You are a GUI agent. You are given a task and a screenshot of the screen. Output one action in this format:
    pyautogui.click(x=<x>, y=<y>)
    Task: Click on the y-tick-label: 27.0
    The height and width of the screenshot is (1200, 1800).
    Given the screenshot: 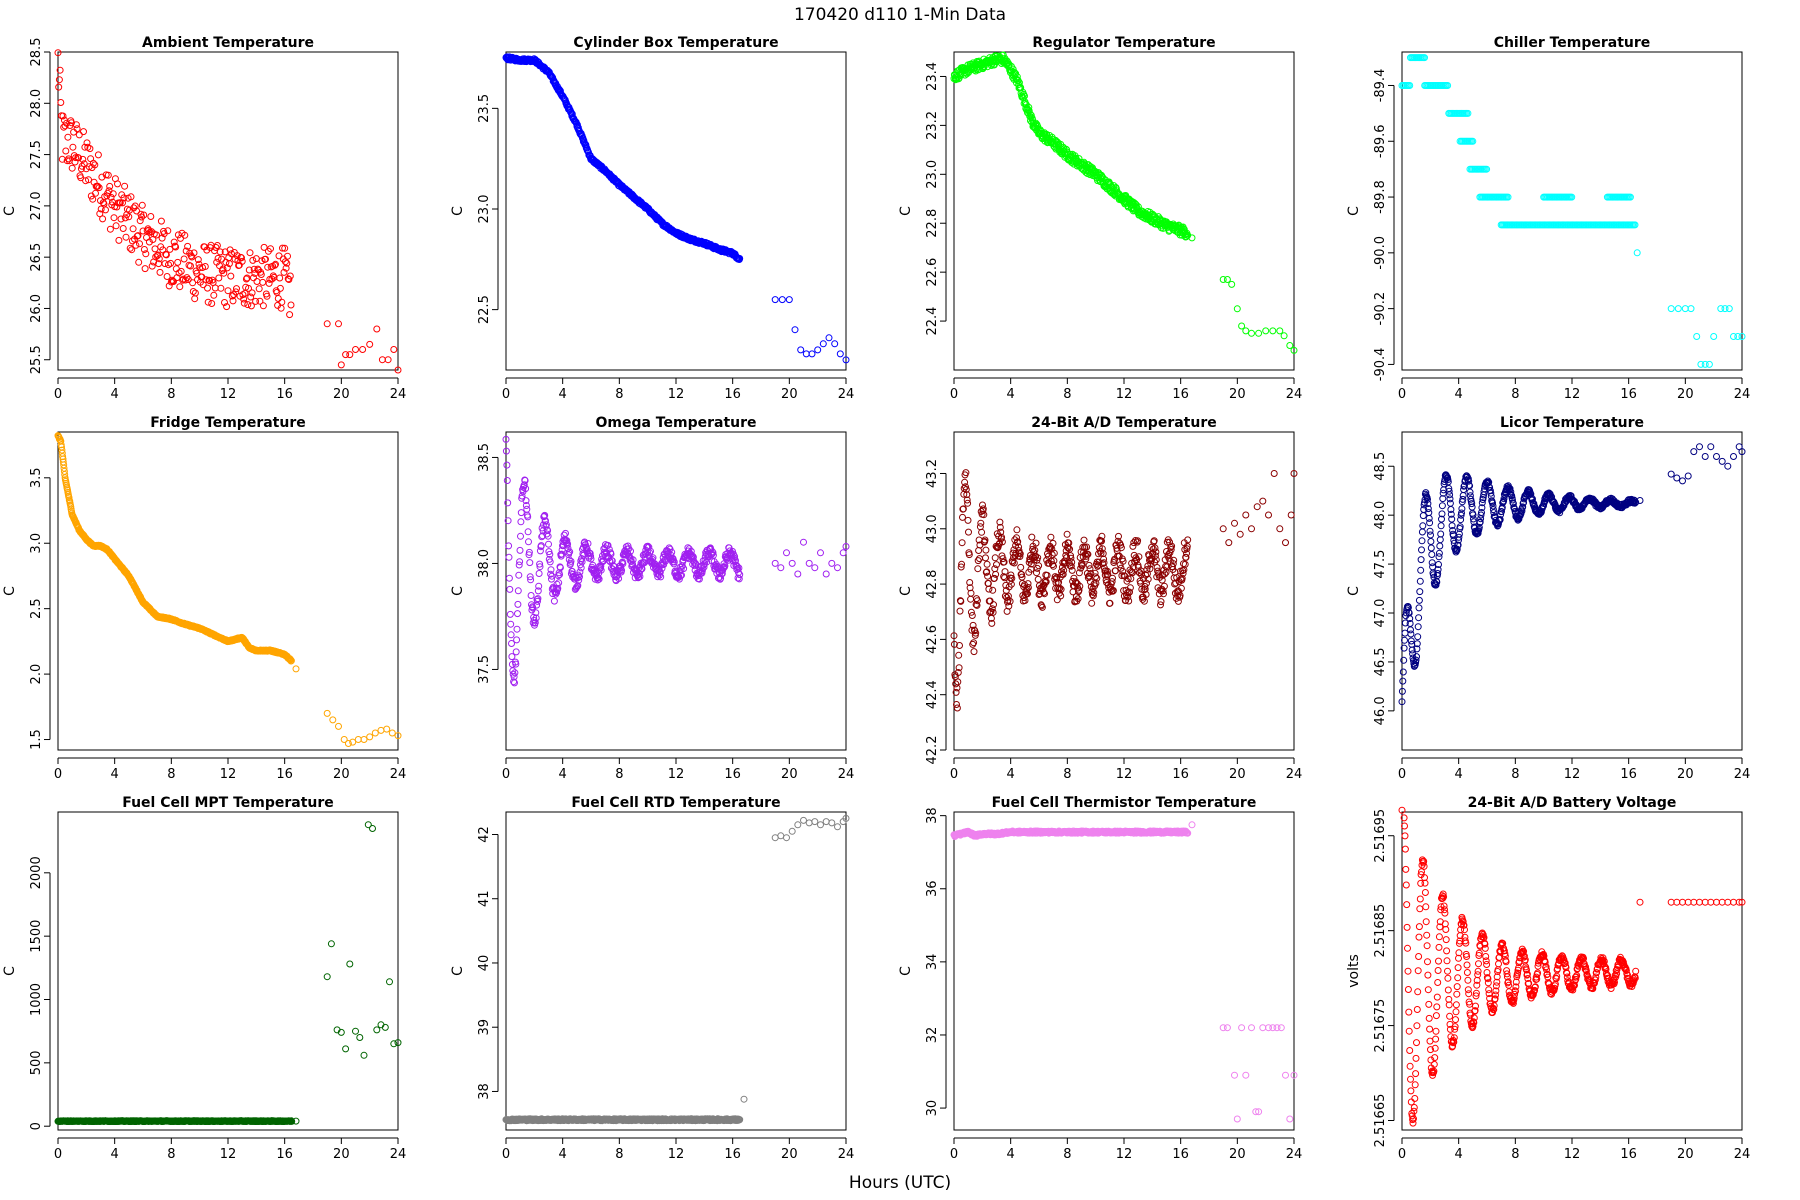 What is the action you would take?
    pyautogui.click(x=36, y=205)
    